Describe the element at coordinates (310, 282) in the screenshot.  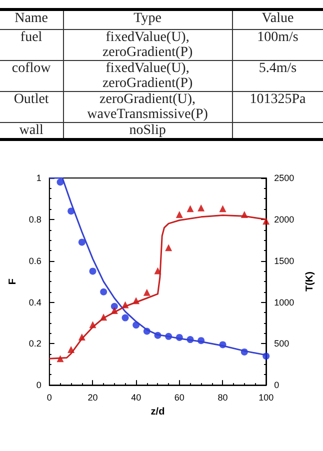
I see `y2-axis-title: T(K)` at that location.